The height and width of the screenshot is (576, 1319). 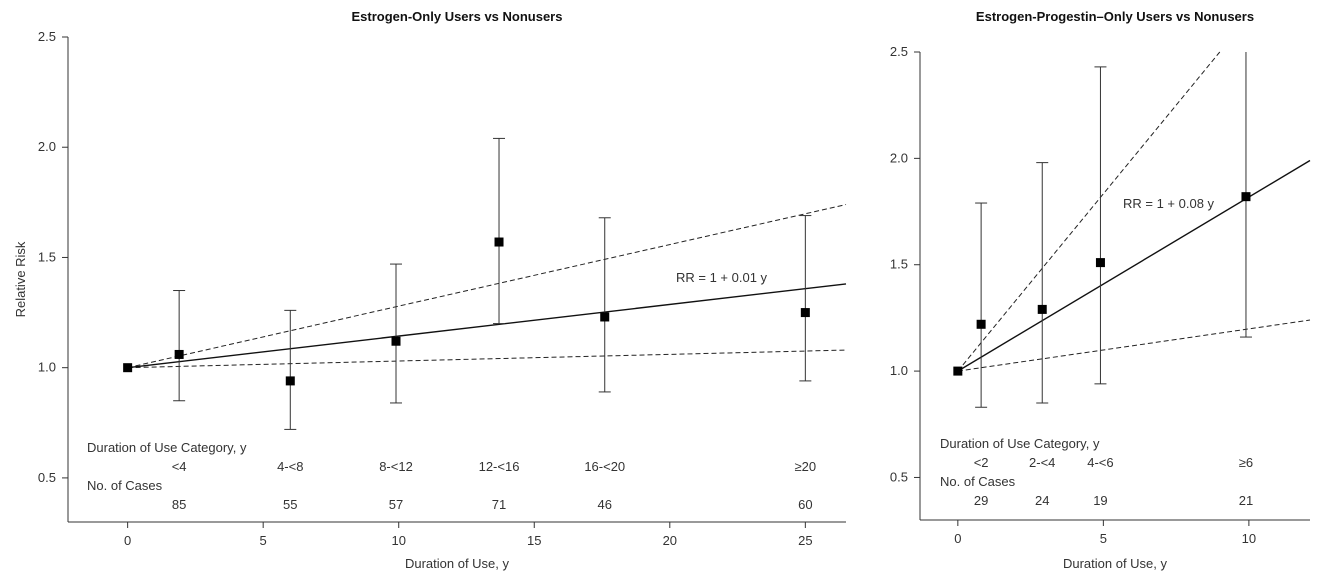 I want to click on x-tick-label: 15, so click(x=534, y=540).